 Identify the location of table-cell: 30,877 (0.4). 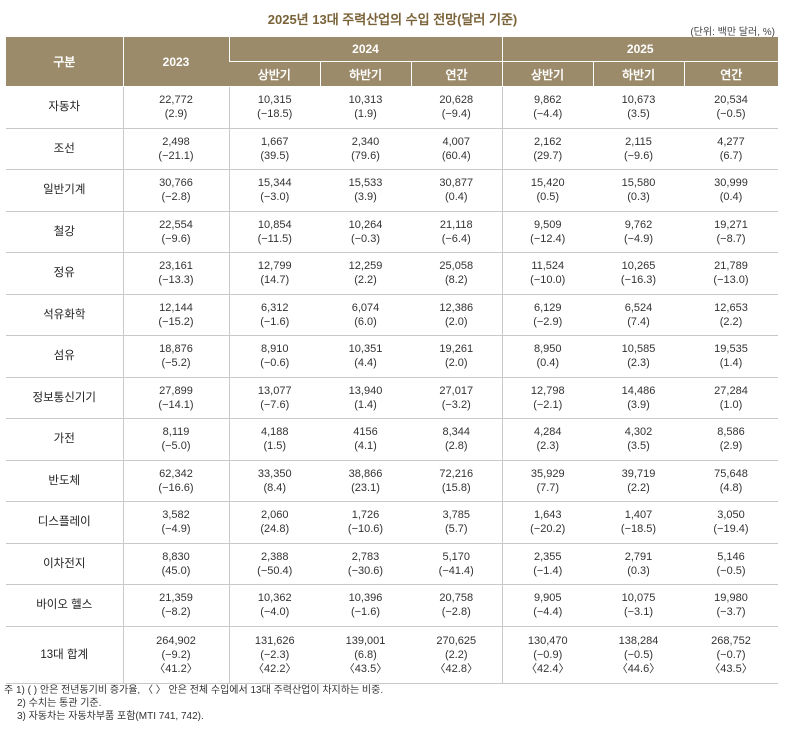
(457, 190).